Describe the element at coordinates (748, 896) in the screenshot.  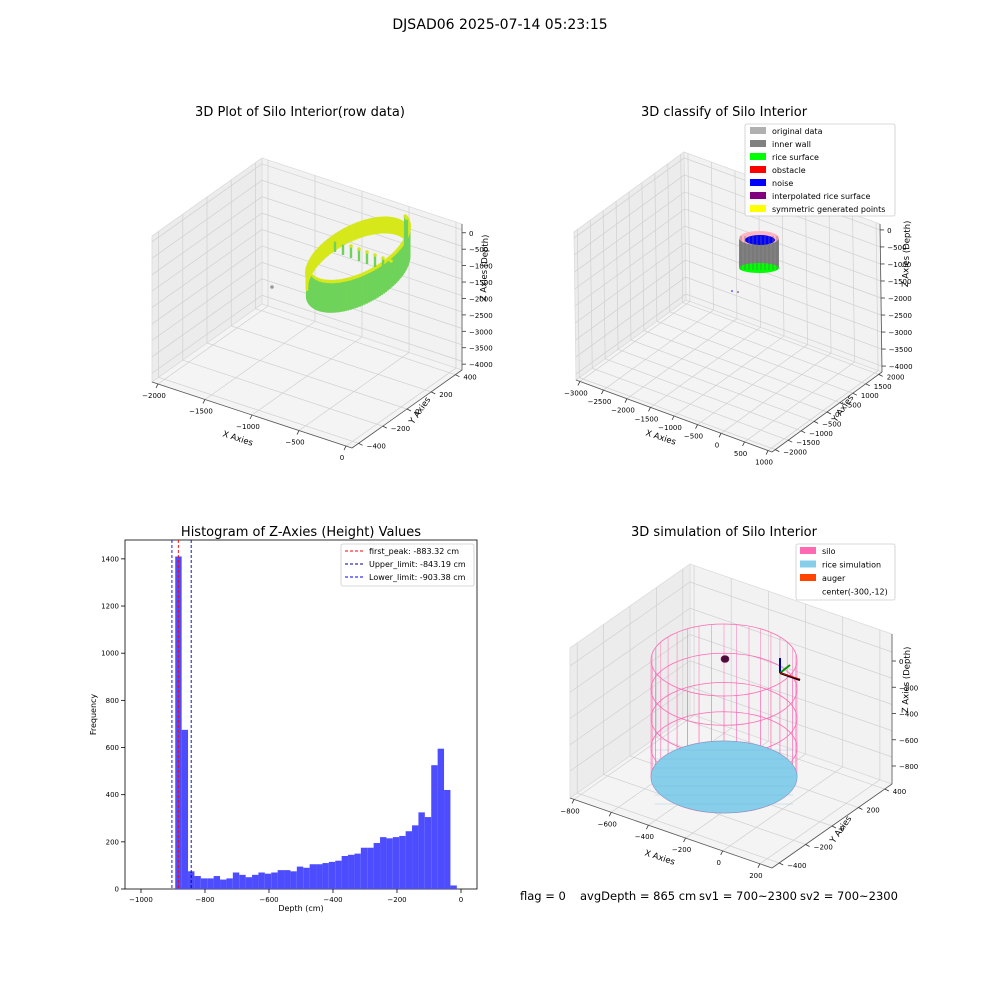
I see `status-sv1: sv1 = 700~2300` at that location.